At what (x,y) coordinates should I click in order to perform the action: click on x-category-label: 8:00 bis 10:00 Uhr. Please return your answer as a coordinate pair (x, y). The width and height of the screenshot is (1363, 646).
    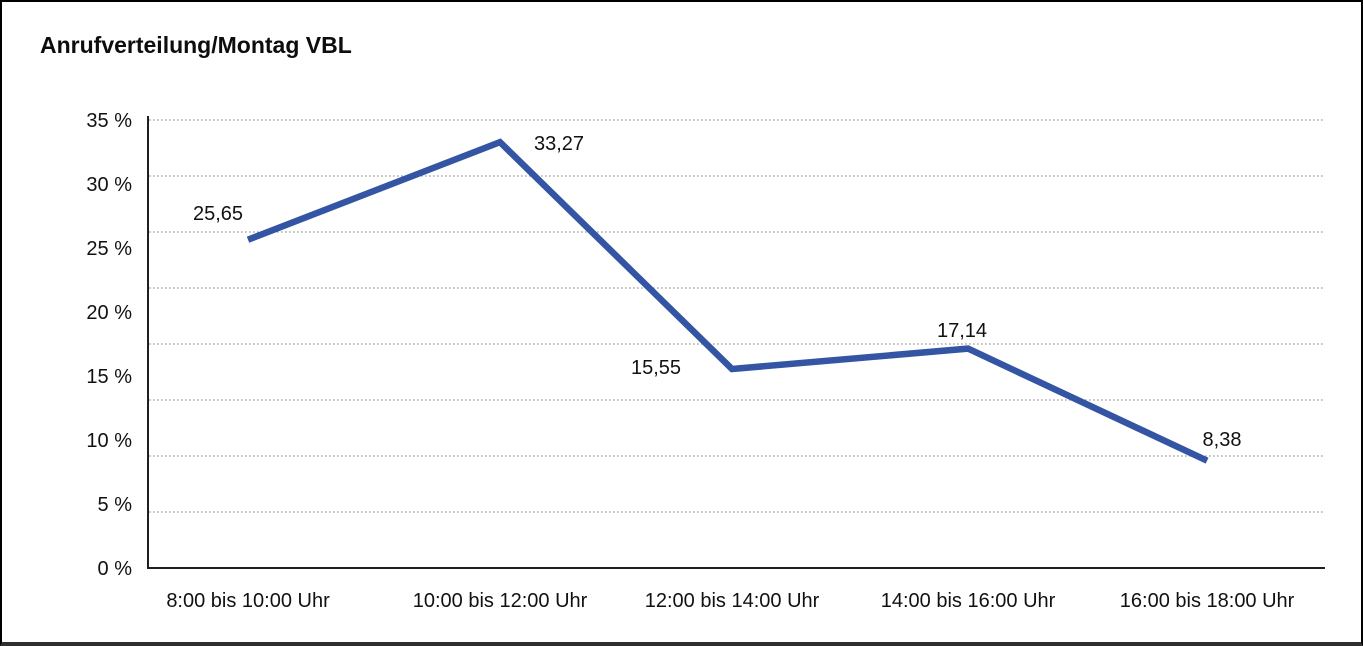
    Looking at the image, I should click on (248, 601).